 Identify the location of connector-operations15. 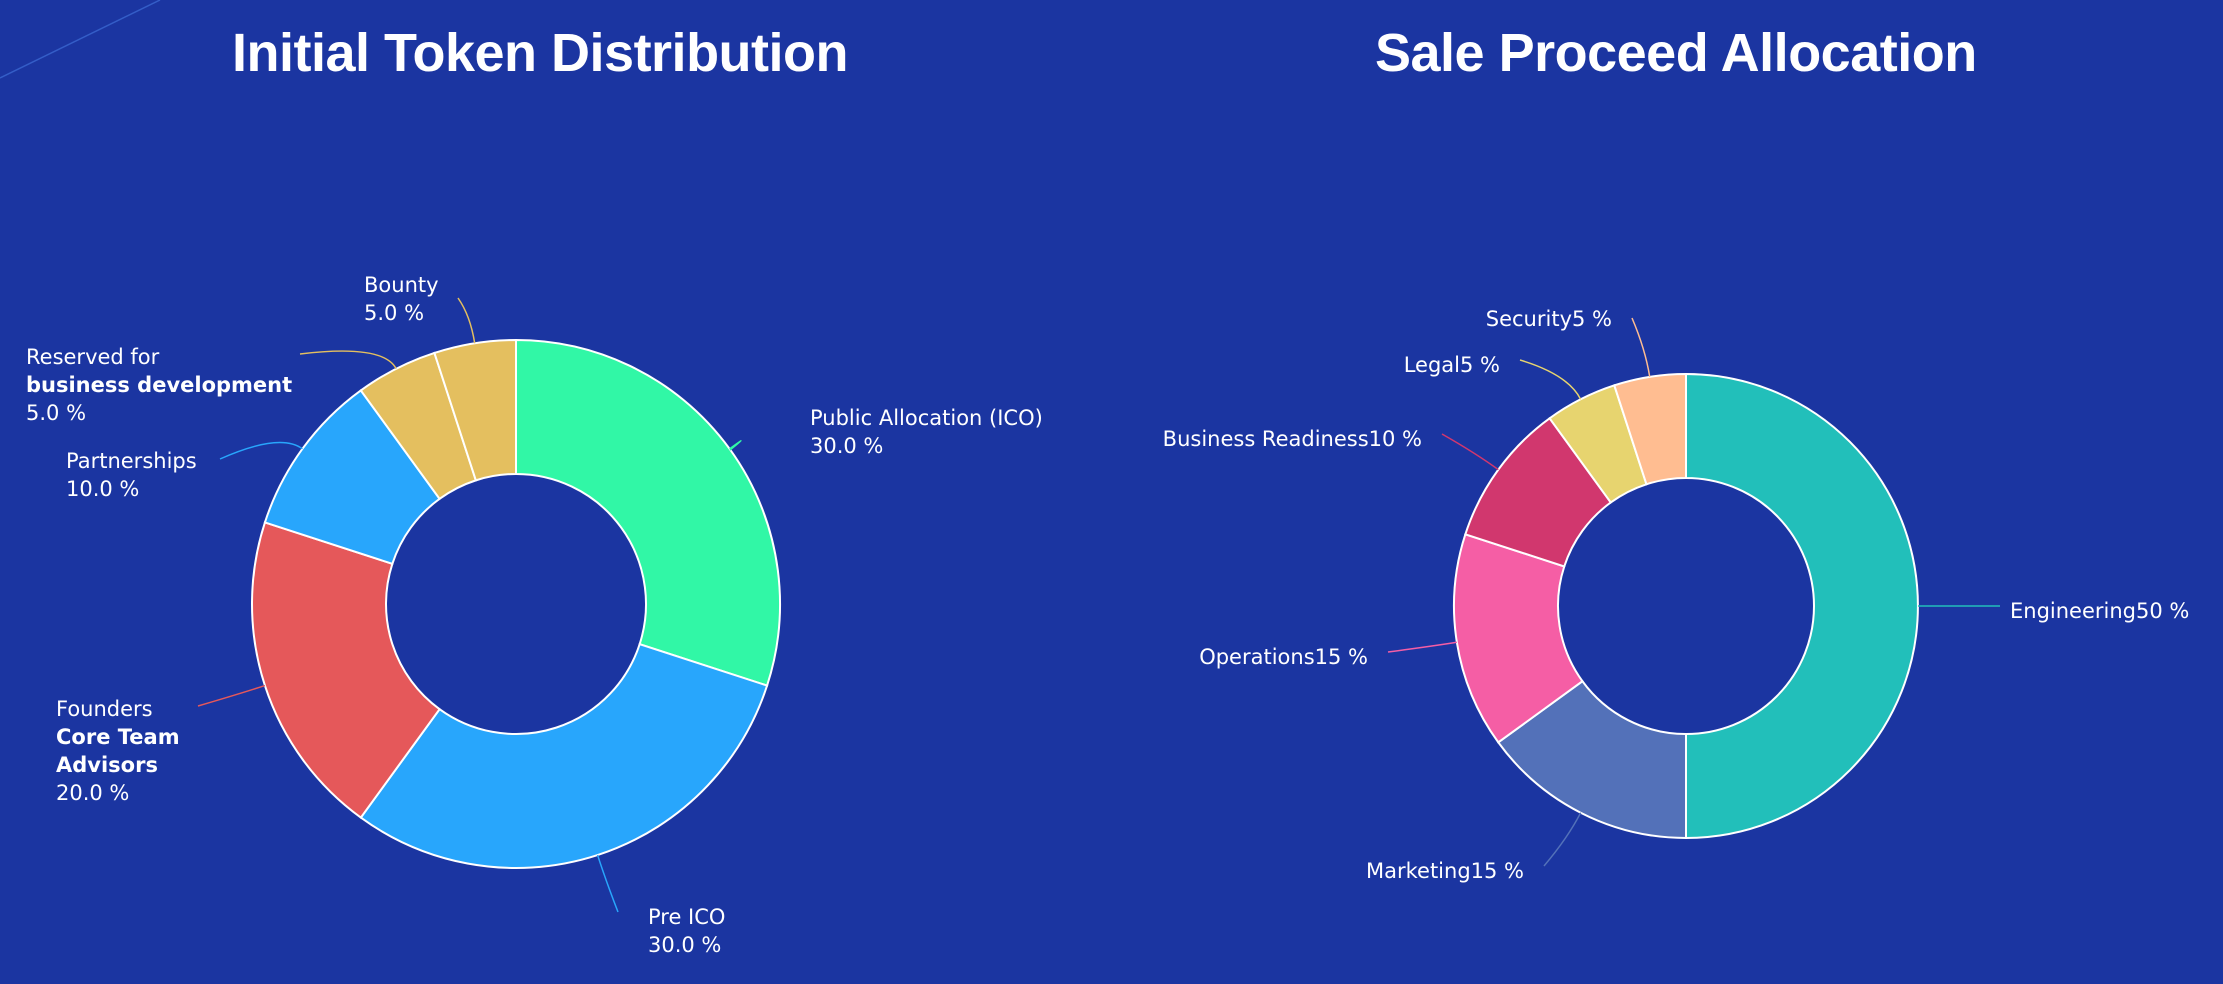
(1422, 647).